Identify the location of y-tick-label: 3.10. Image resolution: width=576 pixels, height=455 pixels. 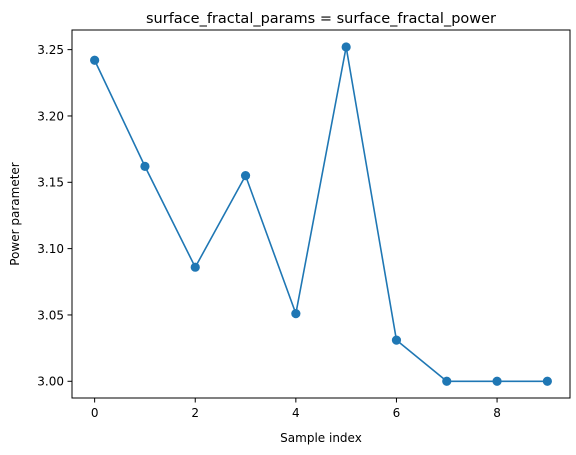
(50, 249).